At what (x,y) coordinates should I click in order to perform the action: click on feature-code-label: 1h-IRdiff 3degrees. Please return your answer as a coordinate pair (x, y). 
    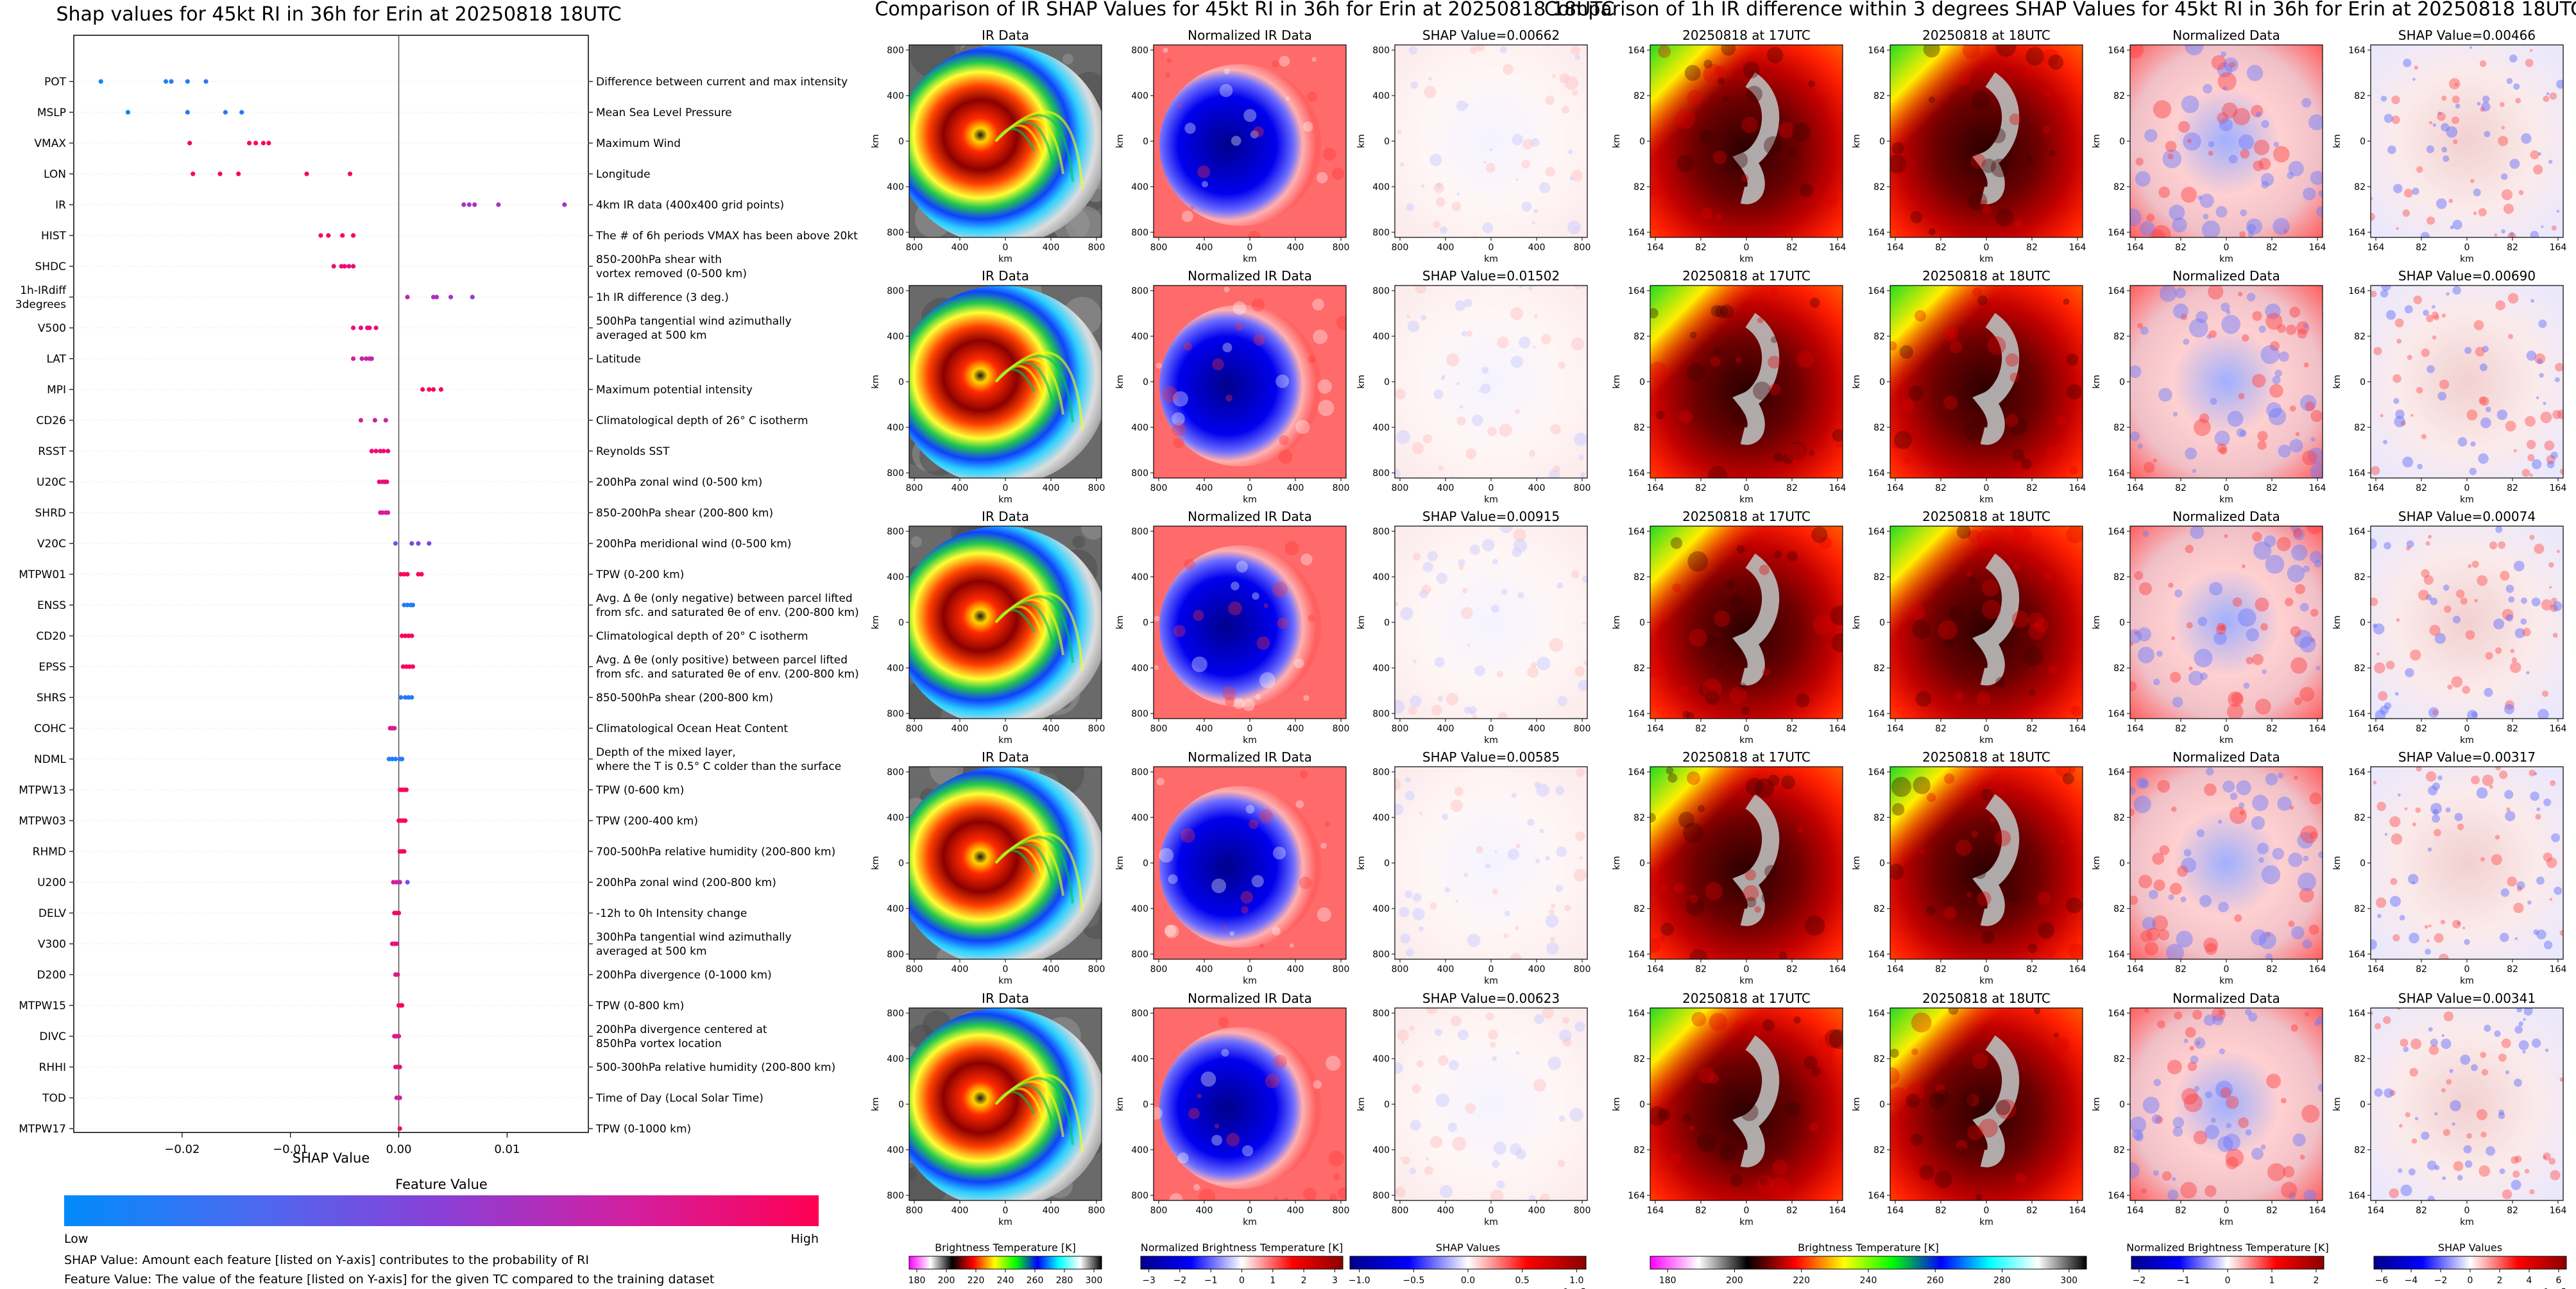
    Looking at the image, I should click on (41, 297).